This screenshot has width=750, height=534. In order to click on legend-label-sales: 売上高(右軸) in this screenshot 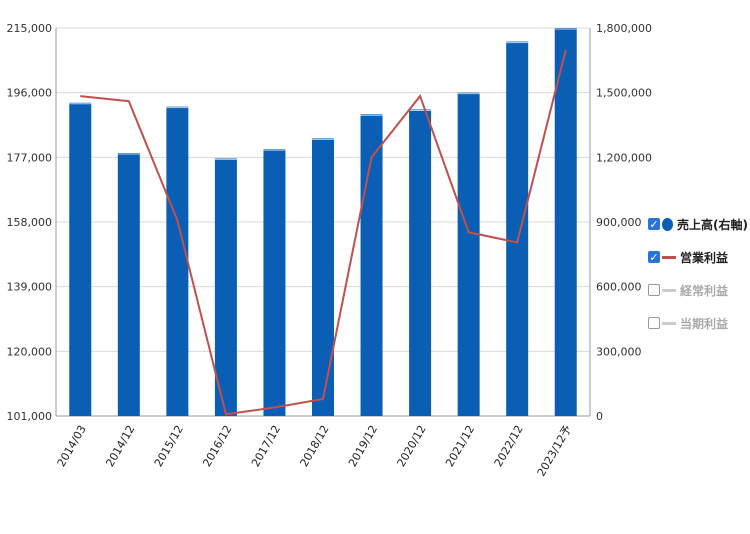, I will do `click(712, 224)`.